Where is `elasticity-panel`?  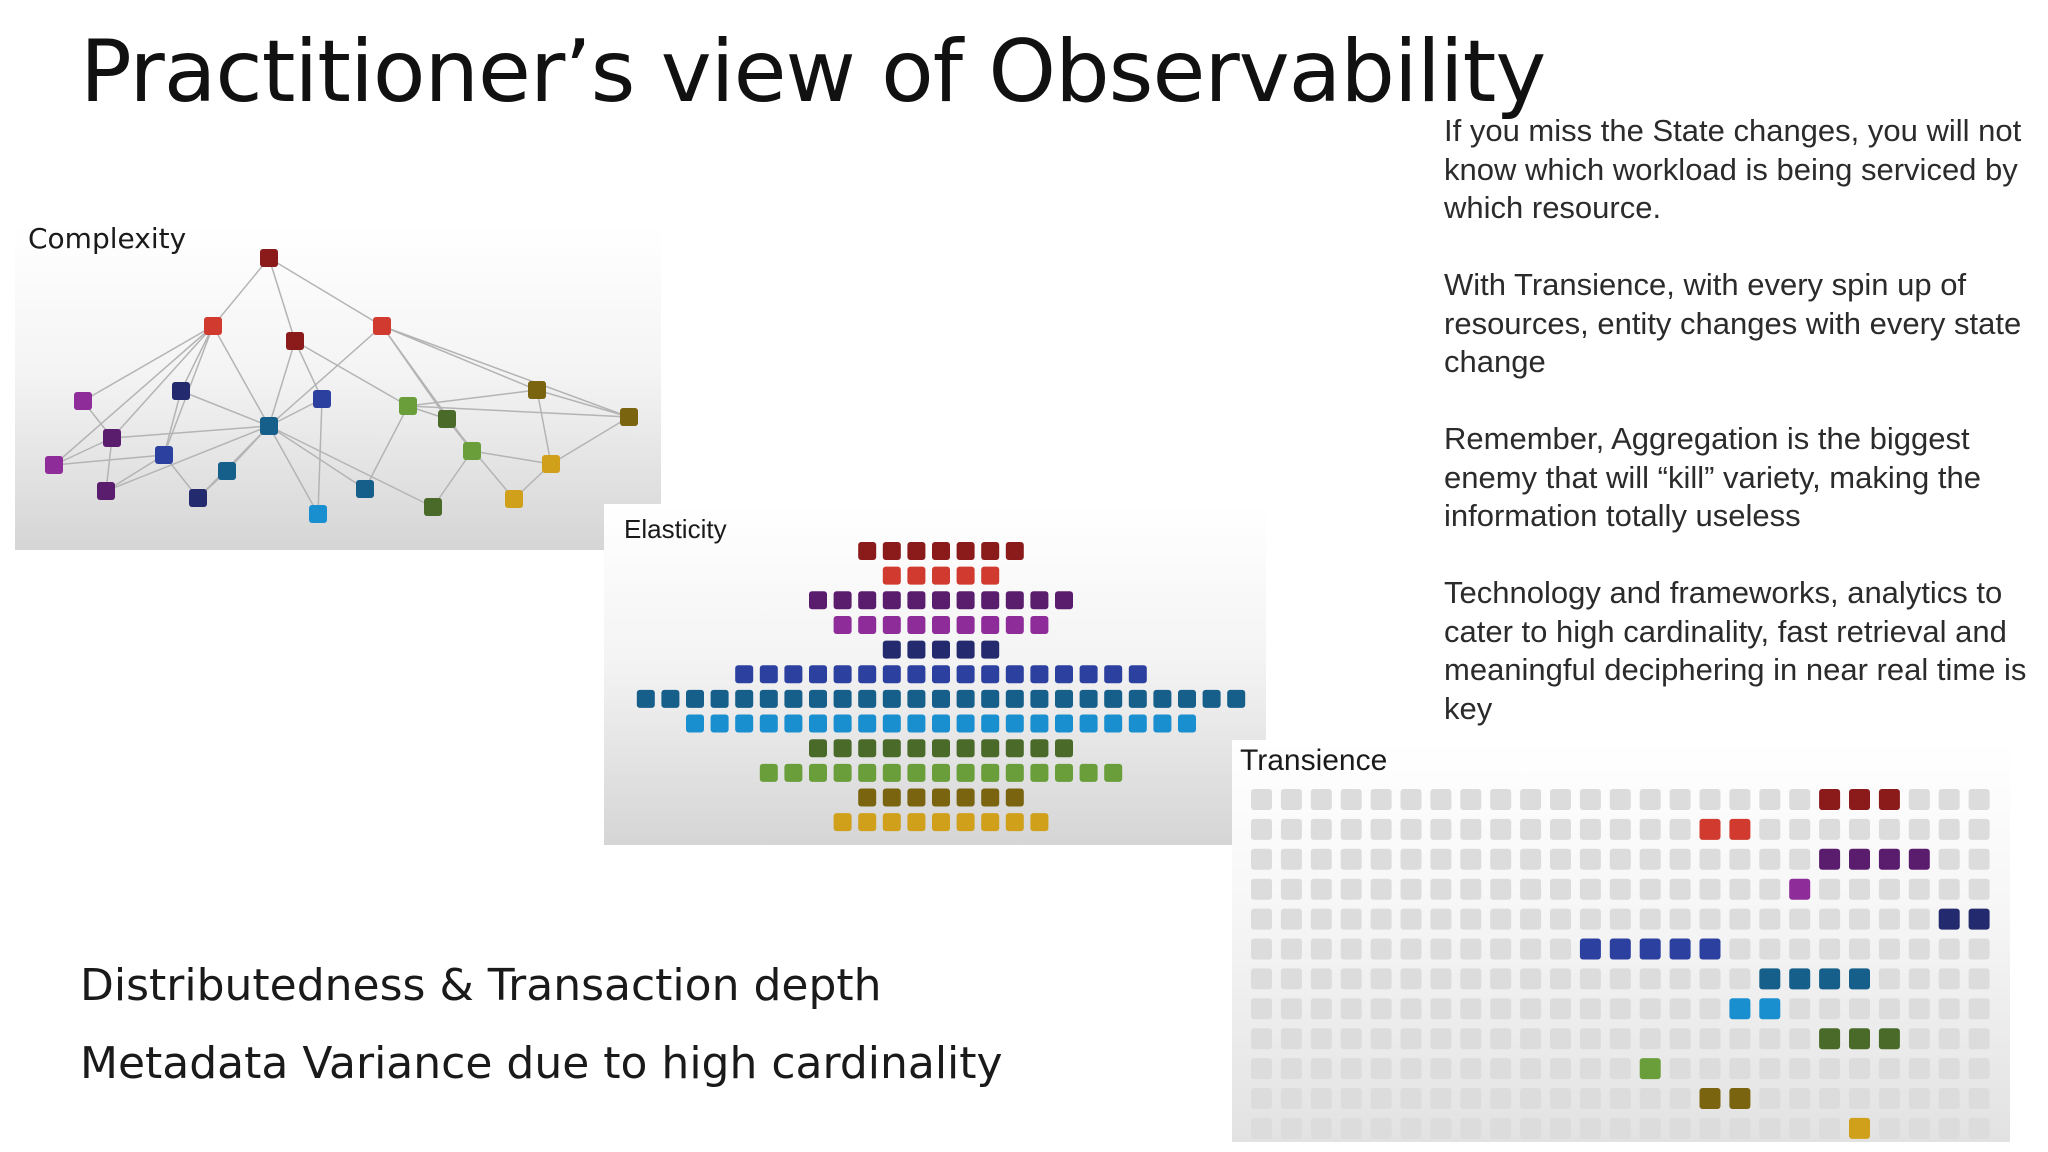
elasticity-panel is located at coordinates (935, 674).